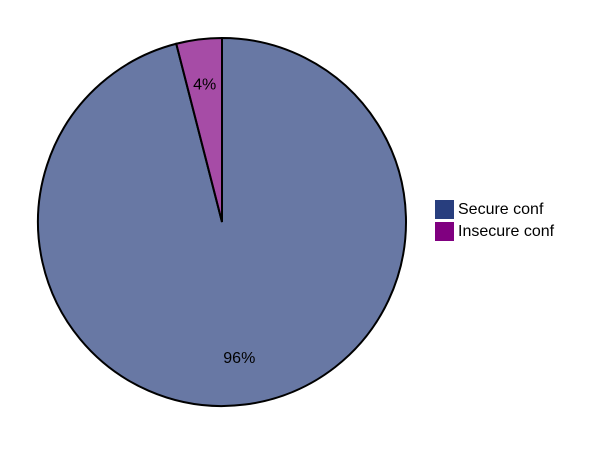 The image size is (615, 450). What do you see at coordinates (506, 231) in the screenshot?
I see `legend-label: Insecure conf` at bounding box center [506, 231].